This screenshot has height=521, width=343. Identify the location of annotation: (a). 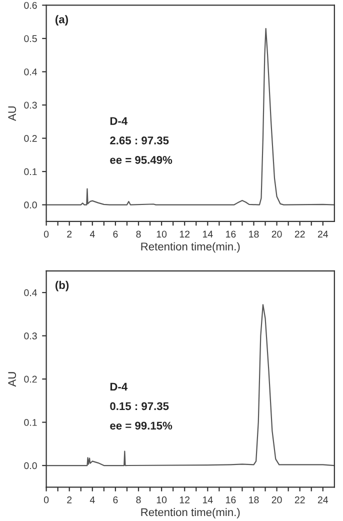
(62, 20).